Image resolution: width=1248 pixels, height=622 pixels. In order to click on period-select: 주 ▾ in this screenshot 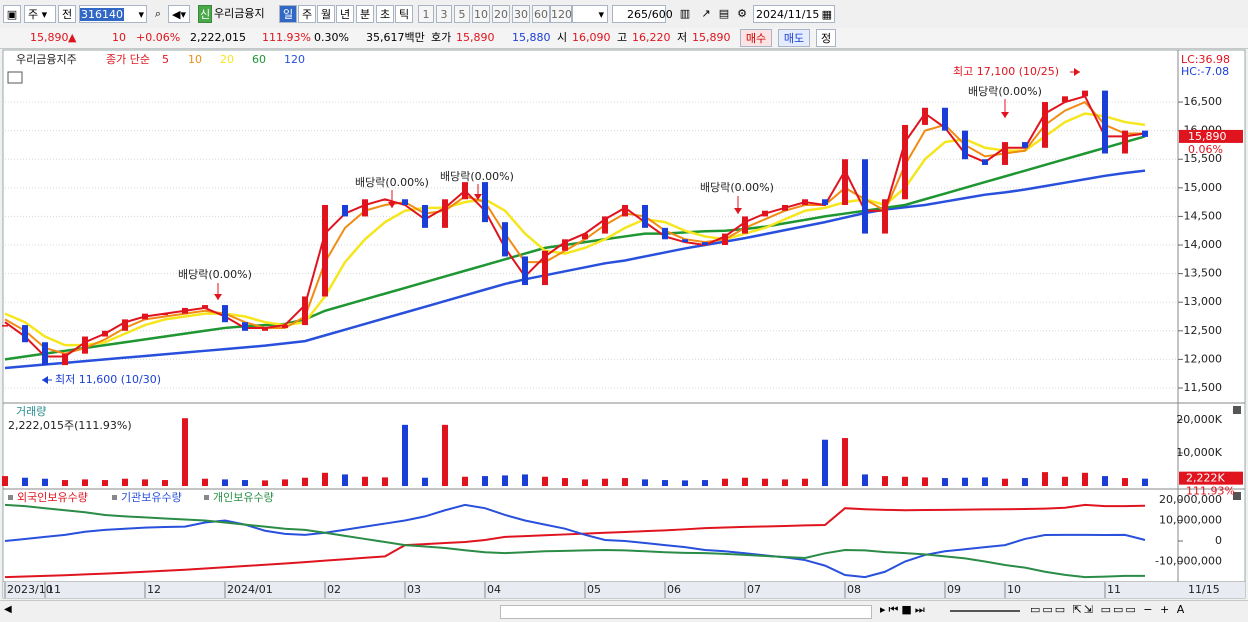, I will do `click(40, 14)`.